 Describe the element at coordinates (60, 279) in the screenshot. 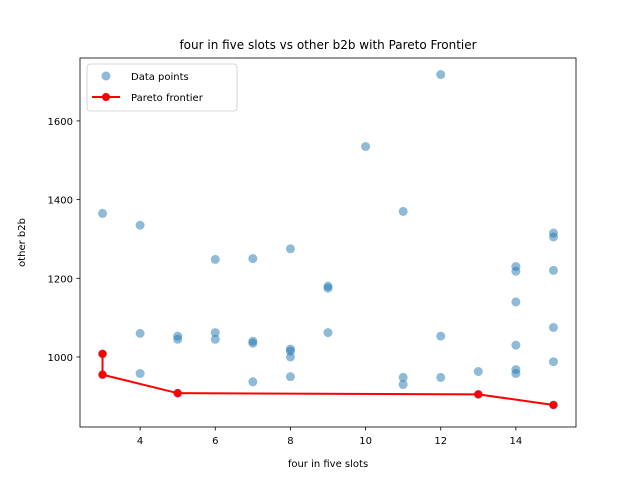

I see `y-tick-label: 1200` at that location.